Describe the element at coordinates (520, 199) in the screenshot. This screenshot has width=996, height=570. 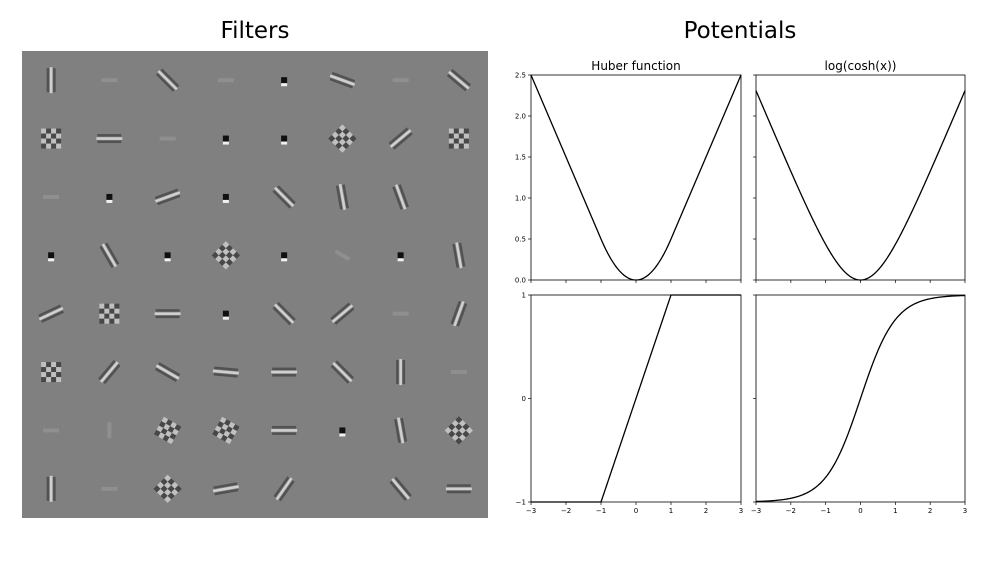
I see `y-tick-label: 1.0` at that location.